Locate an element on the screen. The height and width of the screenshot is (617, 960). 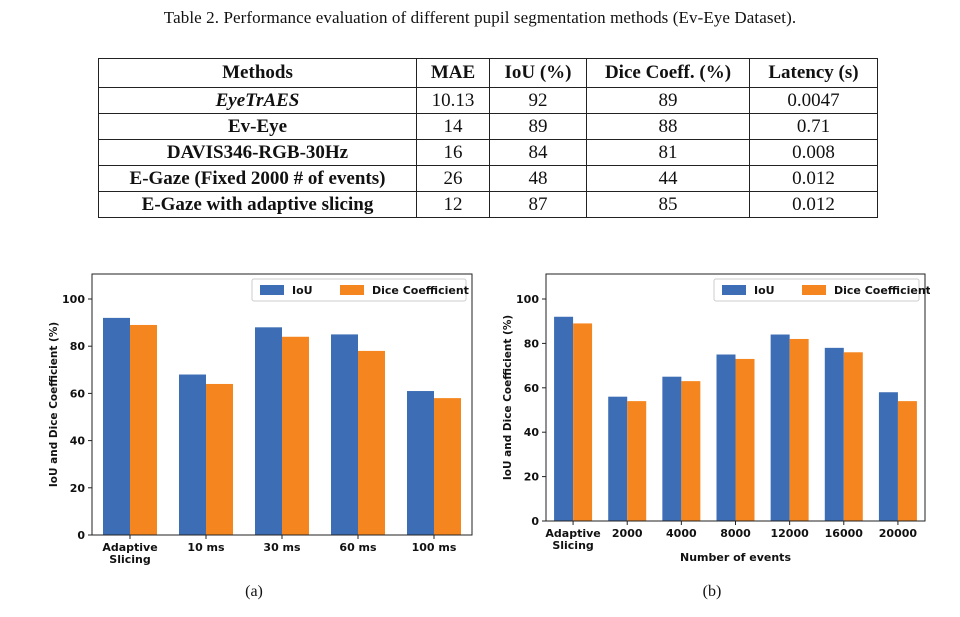
header-dice: Dice Coeff. (%) is located at coordinates (668, 73).